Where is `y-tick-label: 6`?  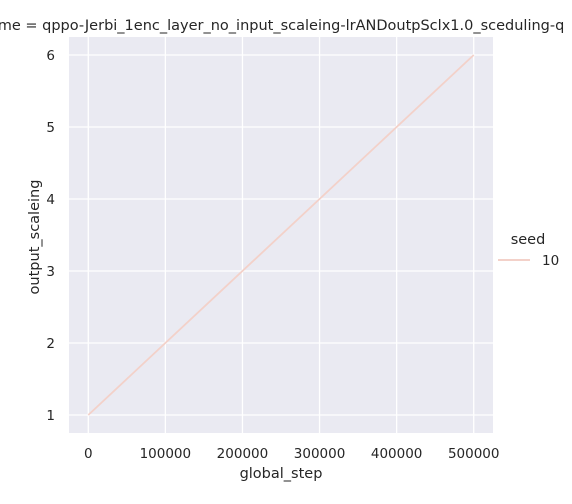
y-tick-label: 6 is located at coordinates (50, 56).